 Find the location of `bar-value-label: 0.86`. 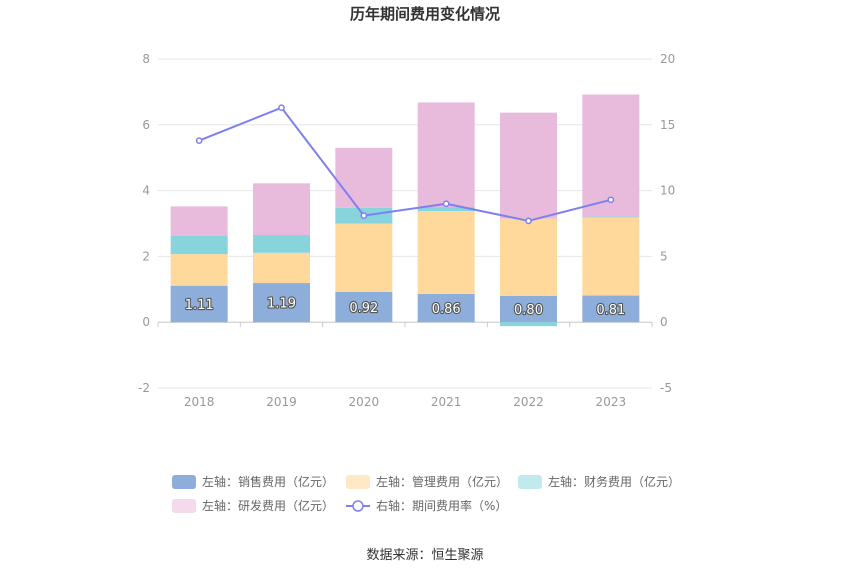

bar-value-label: 0.86 is located at coordinates (446, 309).